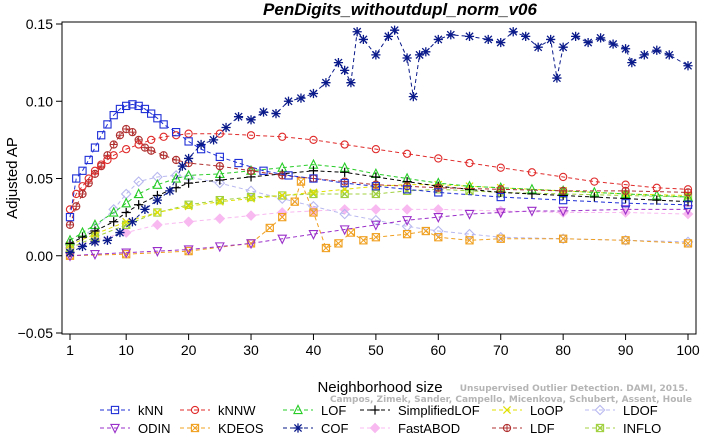 Image resolution: width=702 pixels, height=434 pixels. What do you see at coordinates (439, 350) in the screenshot?
I see `x-tick-label: 60` at bounding box center [439, 350].